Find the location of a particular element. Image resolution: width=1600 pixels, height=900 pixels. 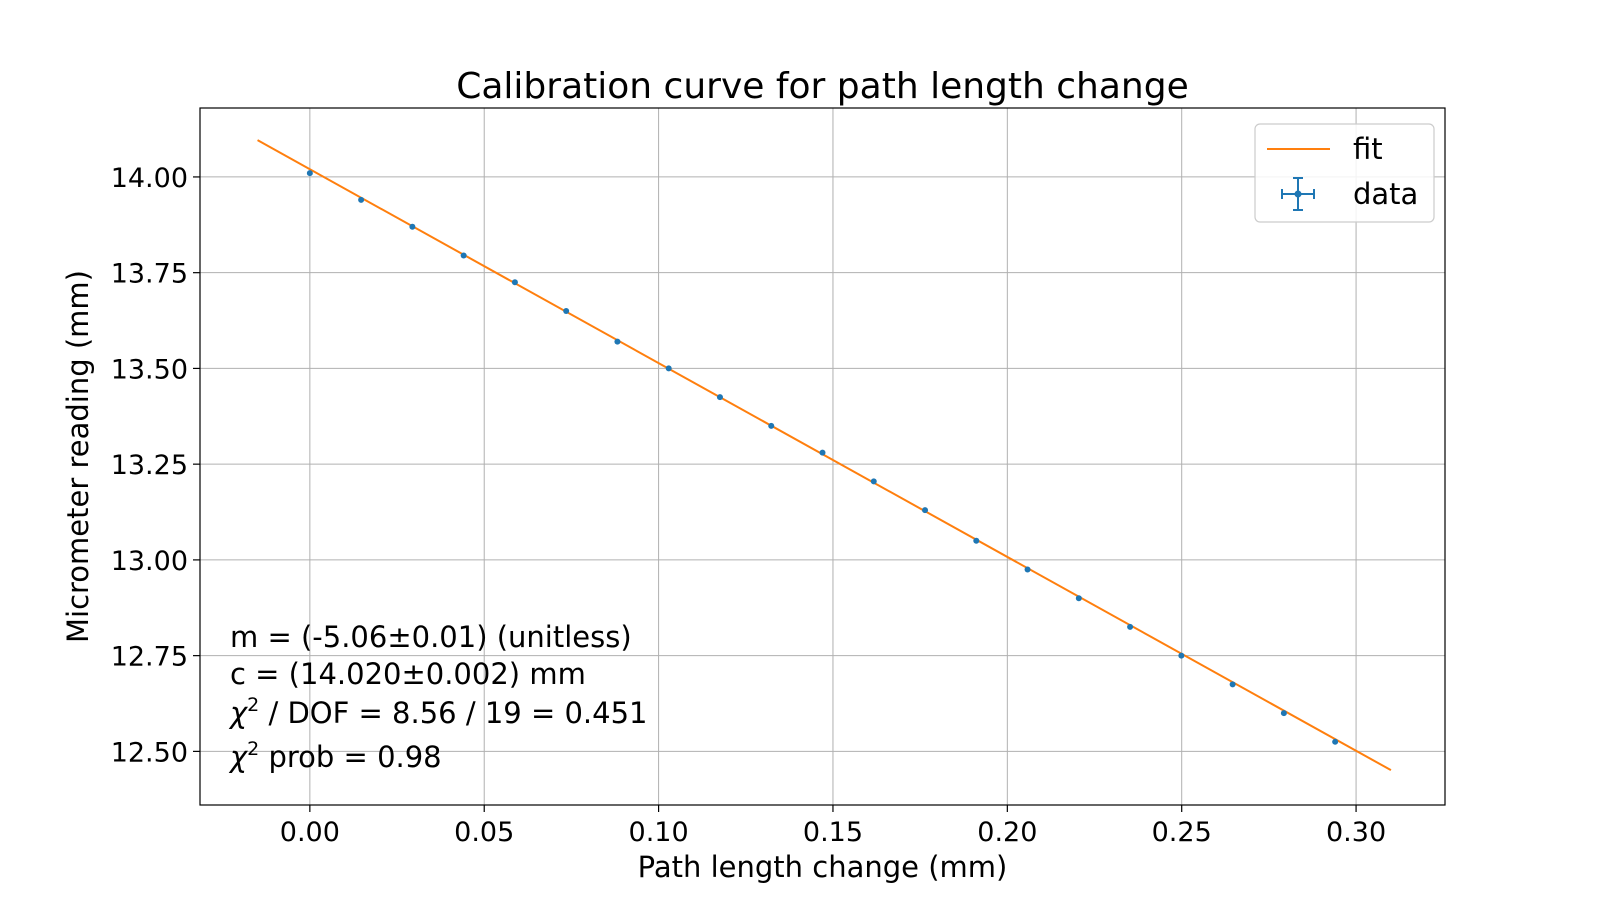

y-axis-label: Micrometer reading (mm) is located at coordinates (78, 456).